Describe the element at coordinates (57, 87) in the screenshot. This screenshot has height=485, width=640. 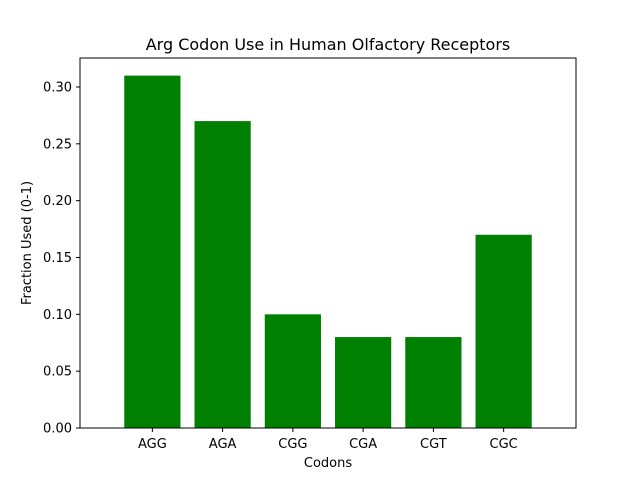
I see `y-tick-label: 0.30` at that location.